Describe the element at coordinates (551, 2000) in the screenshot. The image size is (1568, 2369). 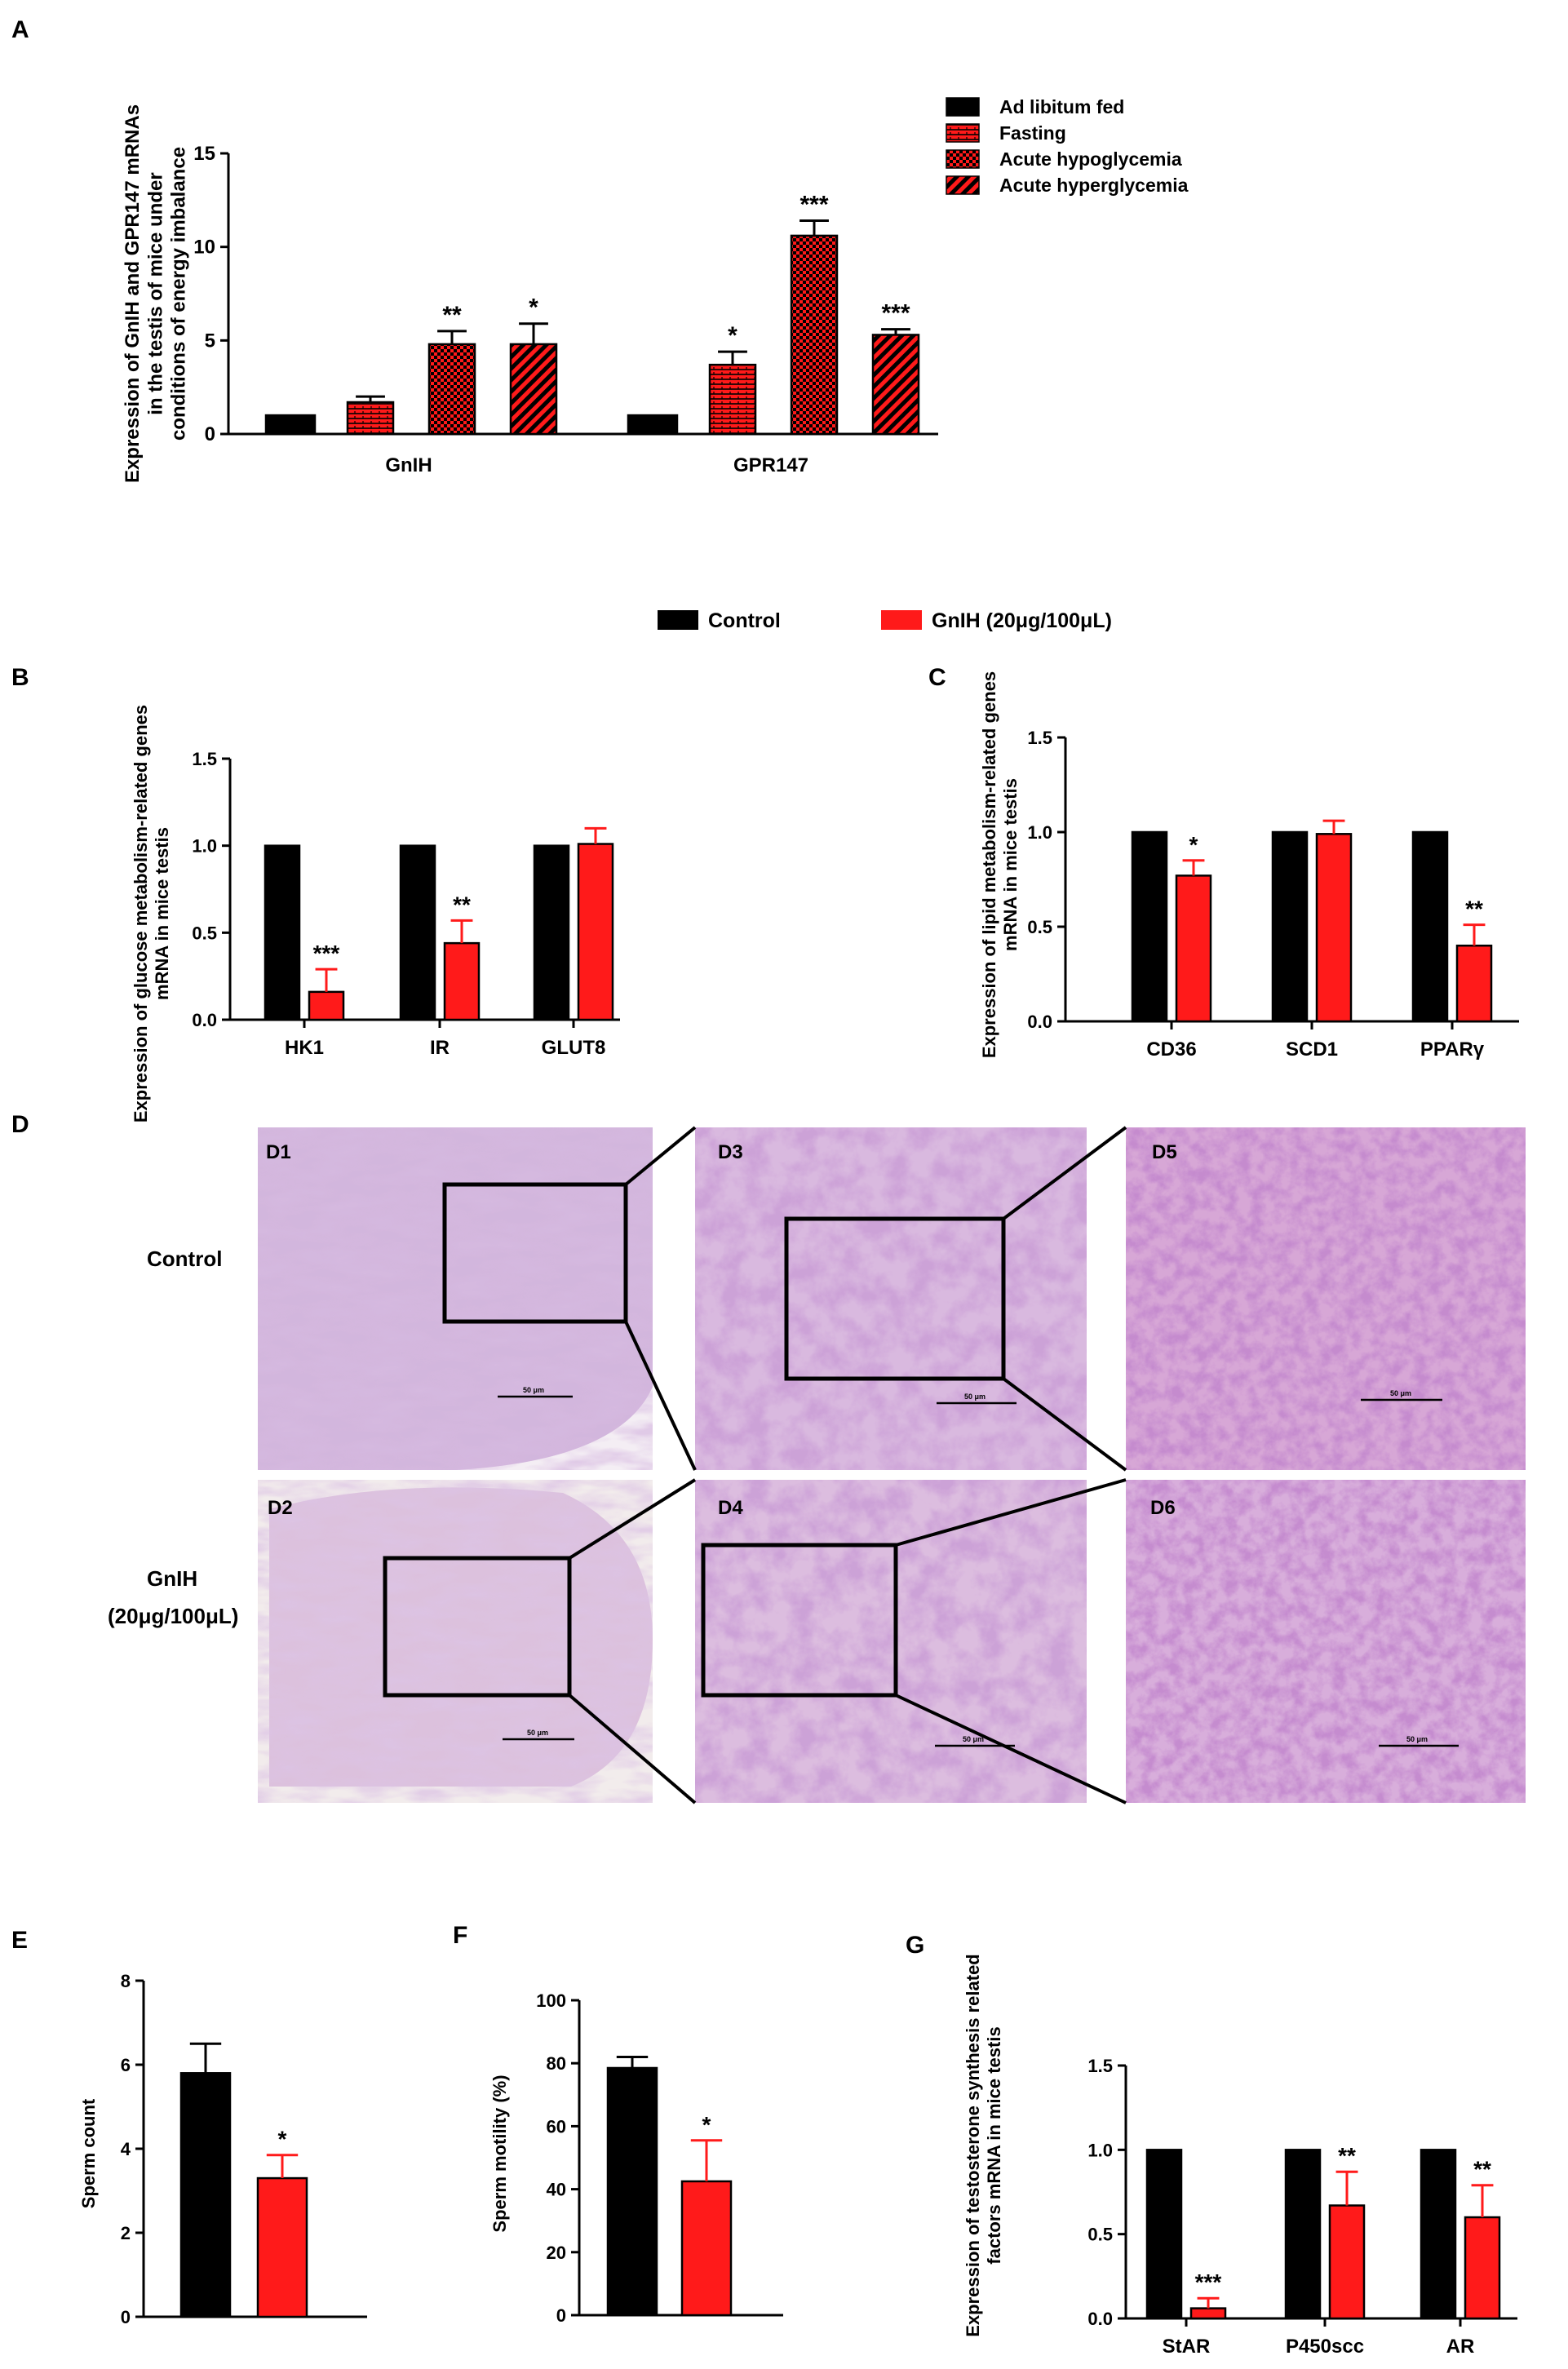
I see `y-tick-label-f: 100` at that location.